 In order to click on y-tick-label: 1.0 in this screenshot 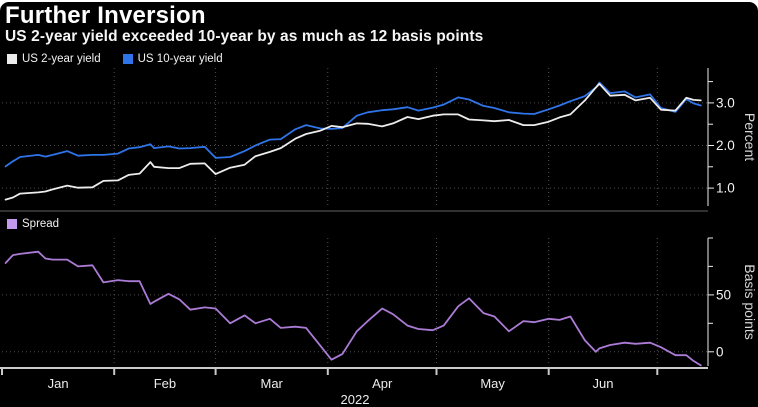, I will do `click(725, 188)`.